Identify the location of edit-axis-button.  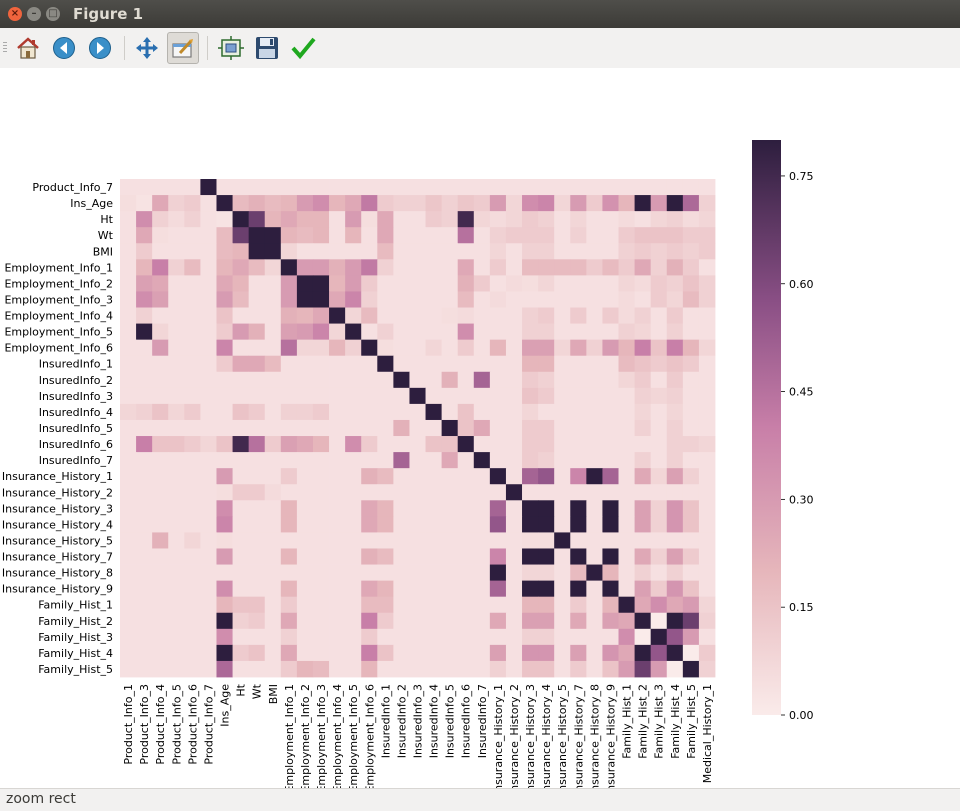
(303, 48).